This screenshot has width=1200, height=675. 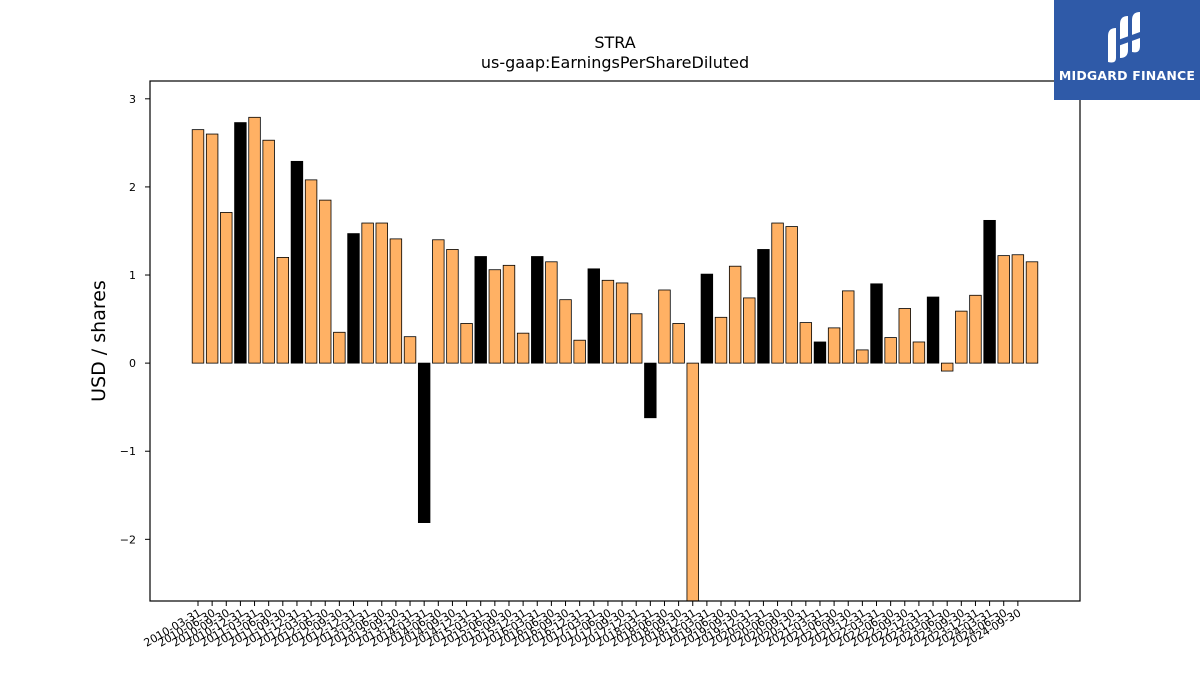 What do you see at coordinates (615, 62) in the screenshot?
I see `chart-subtitle: us-gaap:EarningsPerShareDiluted` at bounding box center [615, 62].